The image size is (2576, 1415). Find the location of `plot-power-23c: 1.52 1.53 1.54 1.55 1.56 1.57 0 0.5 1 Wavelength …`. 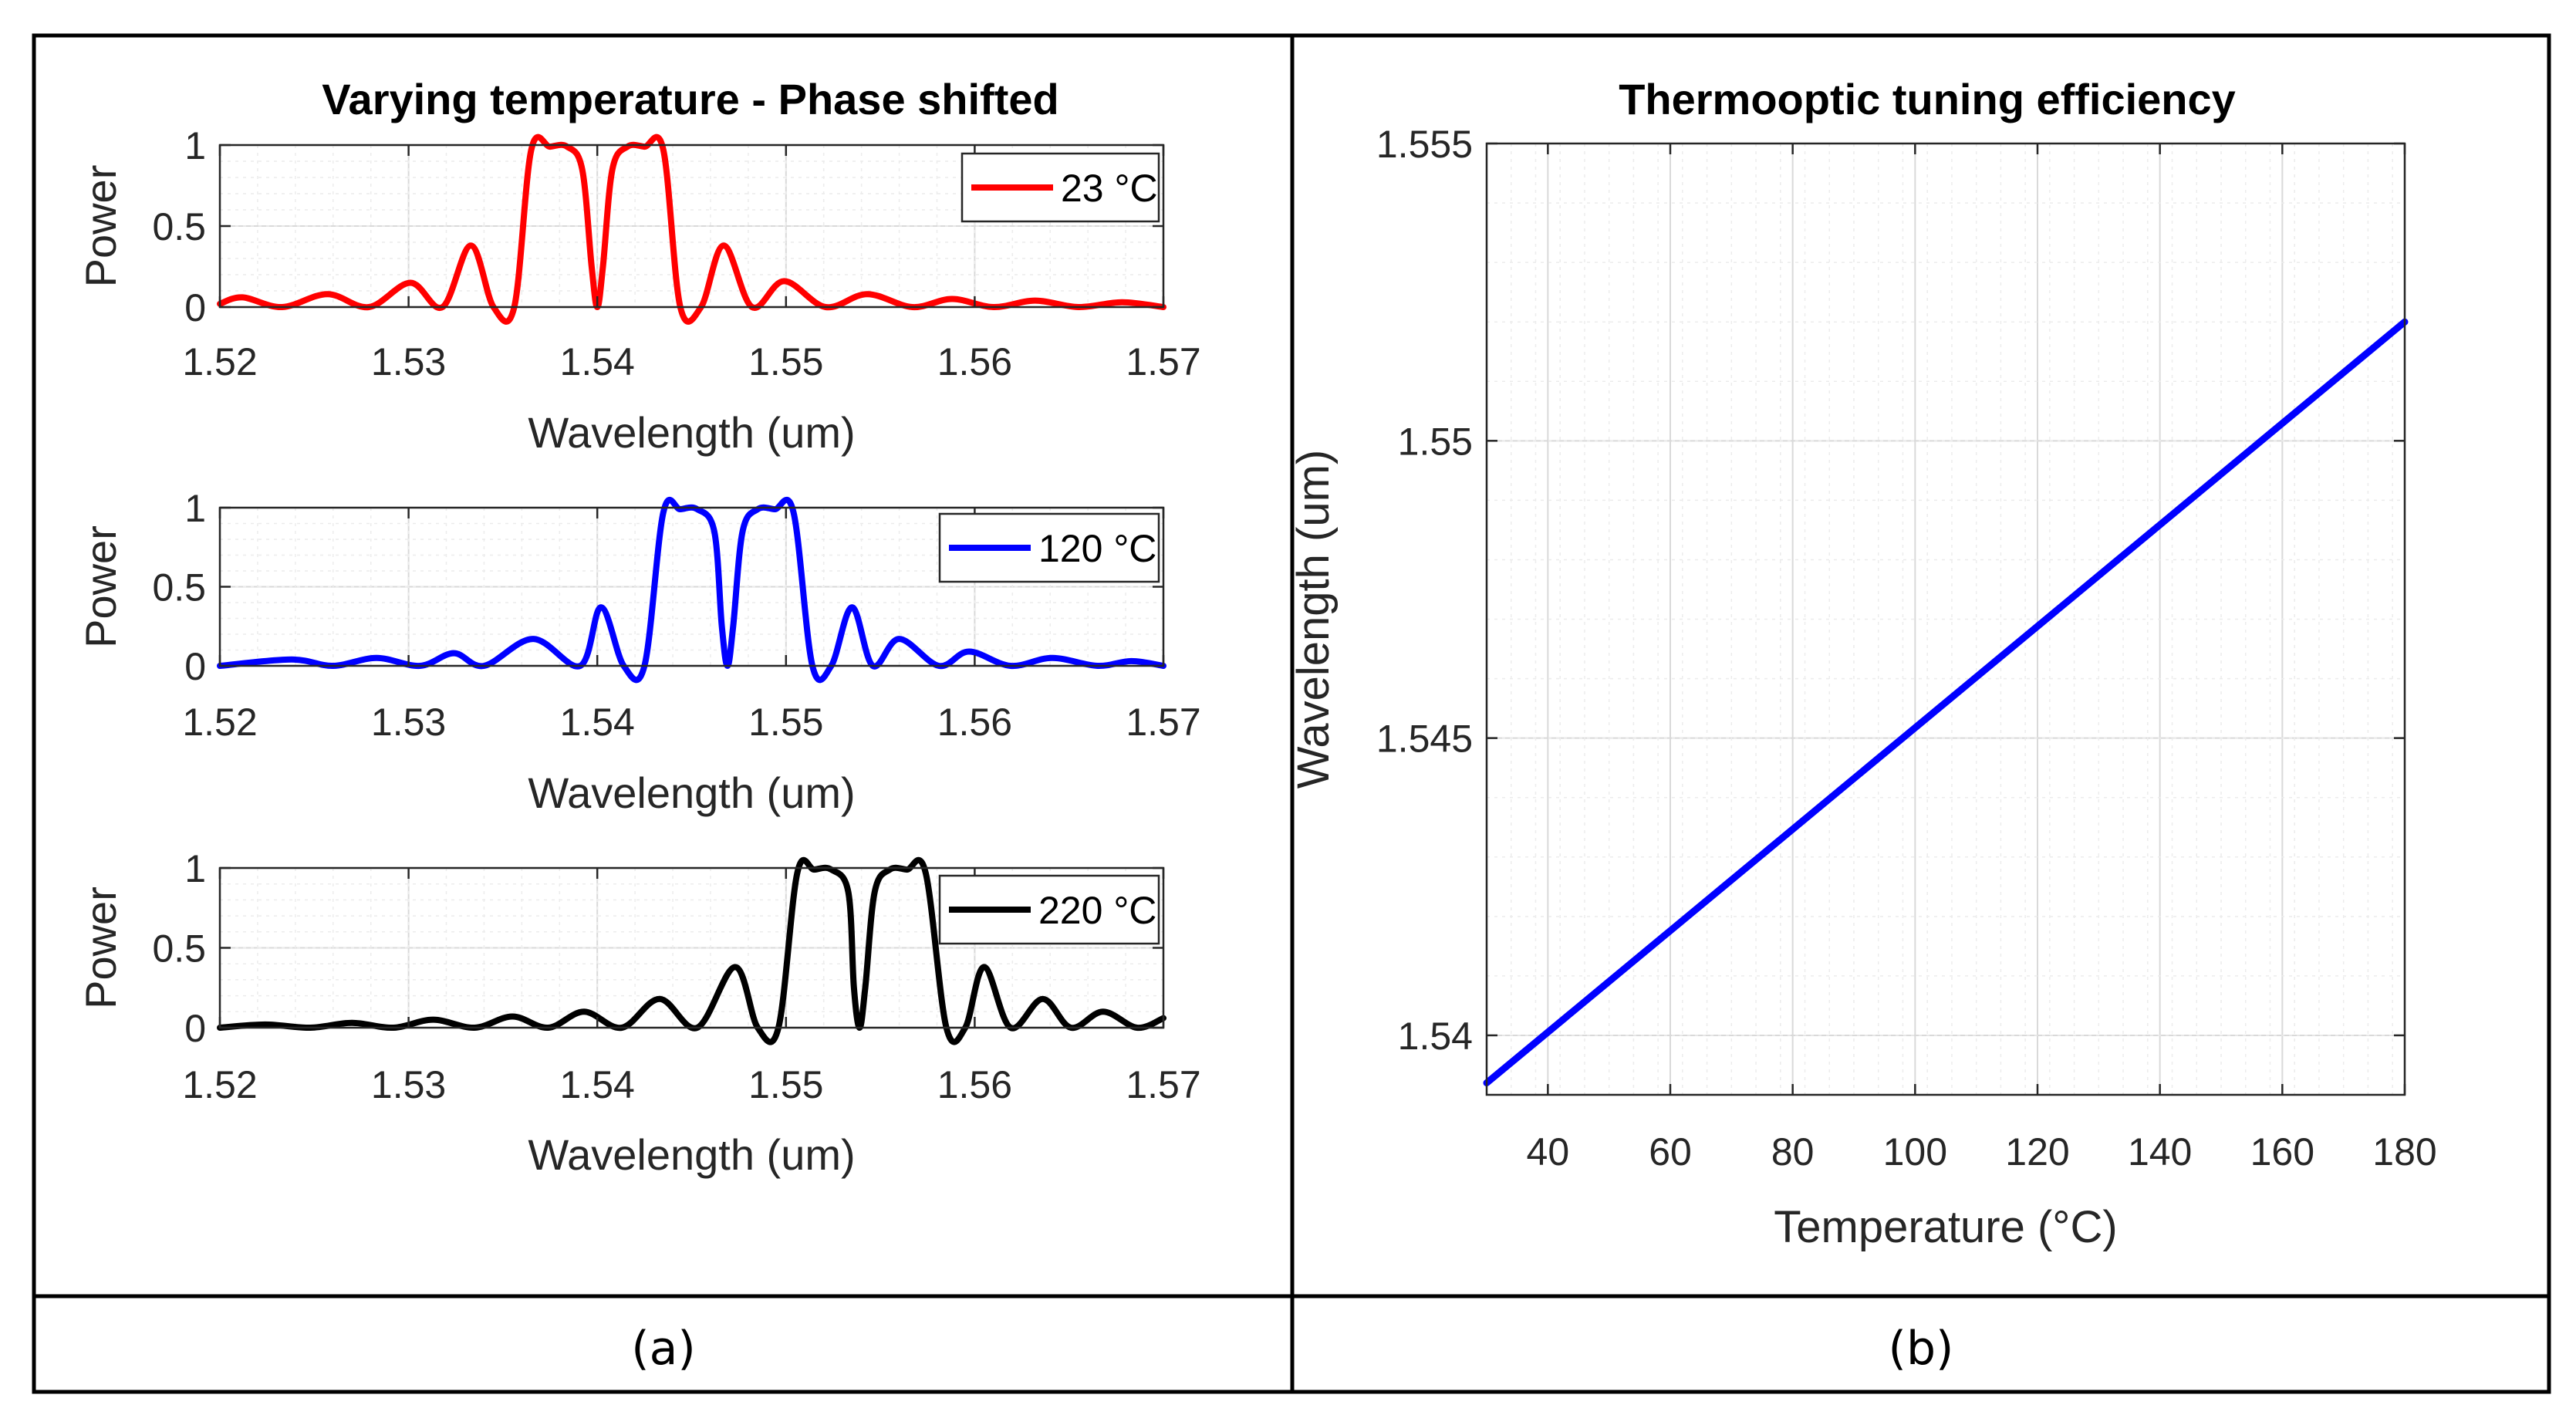

plot-power-23c: 1.52 1.53 1.54 1.55 1.56 1.57 0 0.5 1 Wavelength … is located at coordinates (638, 290).